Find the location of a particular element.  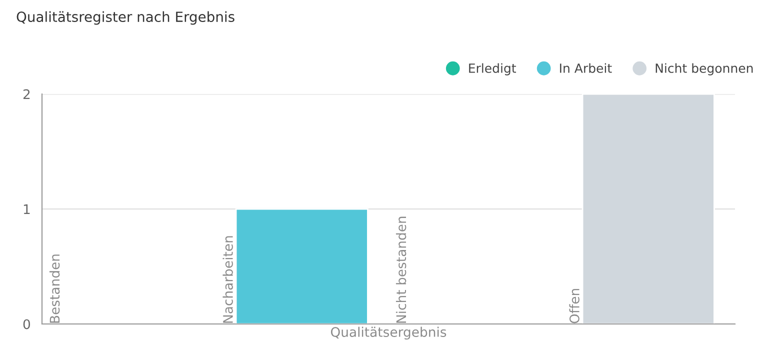

chart-title: Qualitätsregister nach Ergebnis is located at coordinates (125, 18).